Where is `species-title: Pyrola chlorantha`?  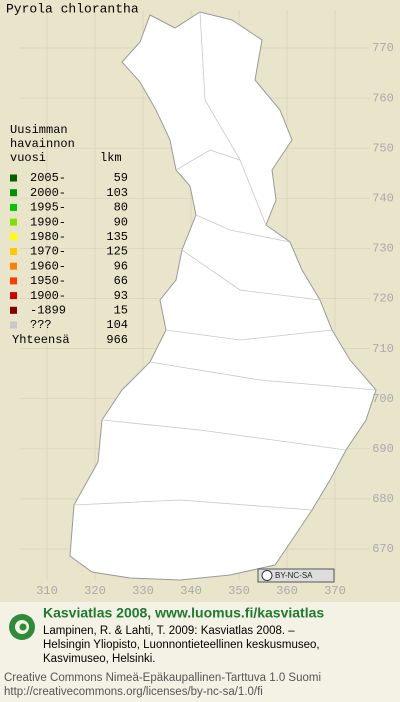 species-title: Pyrola chlorantha is located at coordinates (72, 8).